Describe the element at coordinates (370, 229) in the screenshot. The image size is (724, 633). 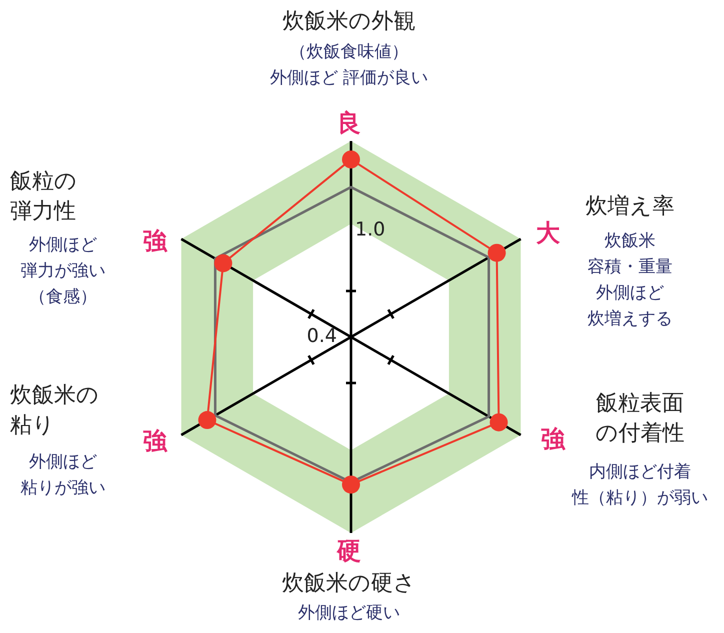
I see `y-tick-label: 1.0` at that location.